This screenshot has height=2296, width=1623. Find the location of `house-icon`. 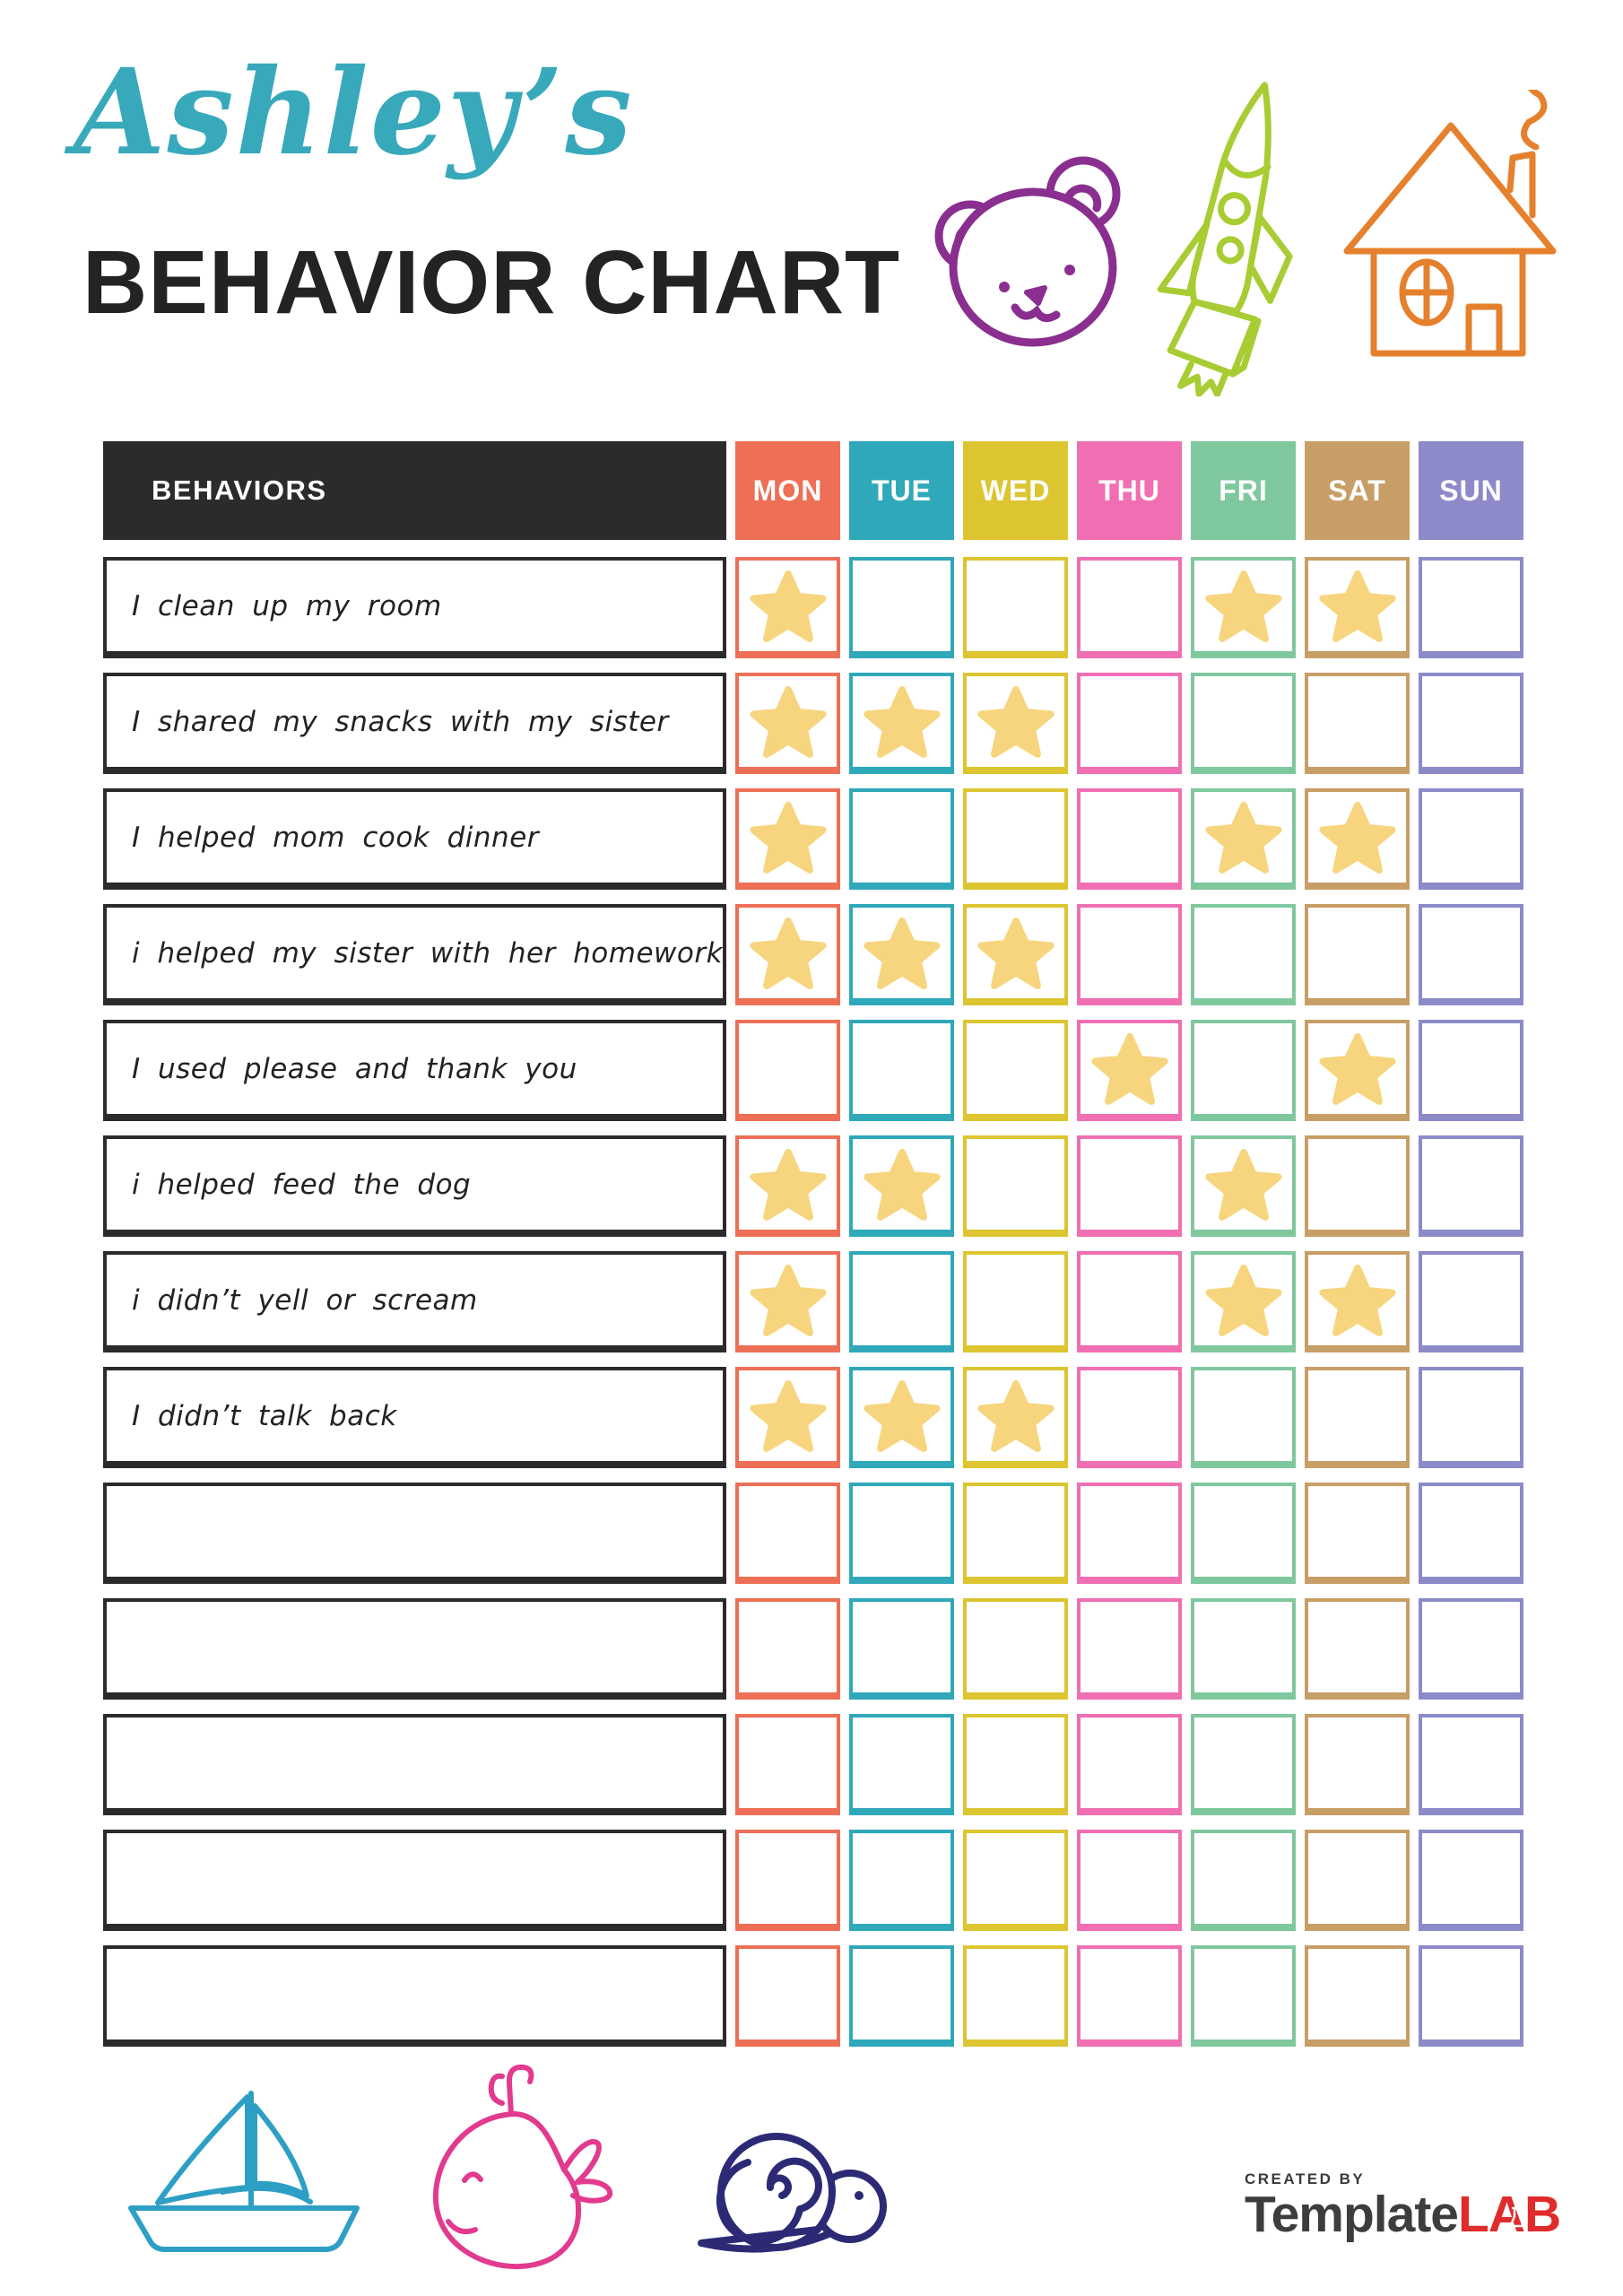

house-icon is located at coordinates (1450, 223).